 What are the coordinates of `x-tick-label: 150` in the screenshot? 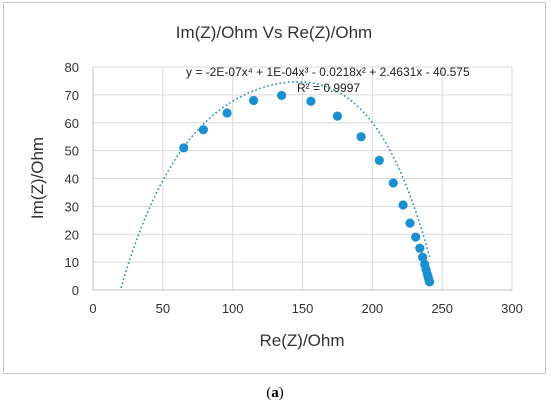 It's located at (303, 308).